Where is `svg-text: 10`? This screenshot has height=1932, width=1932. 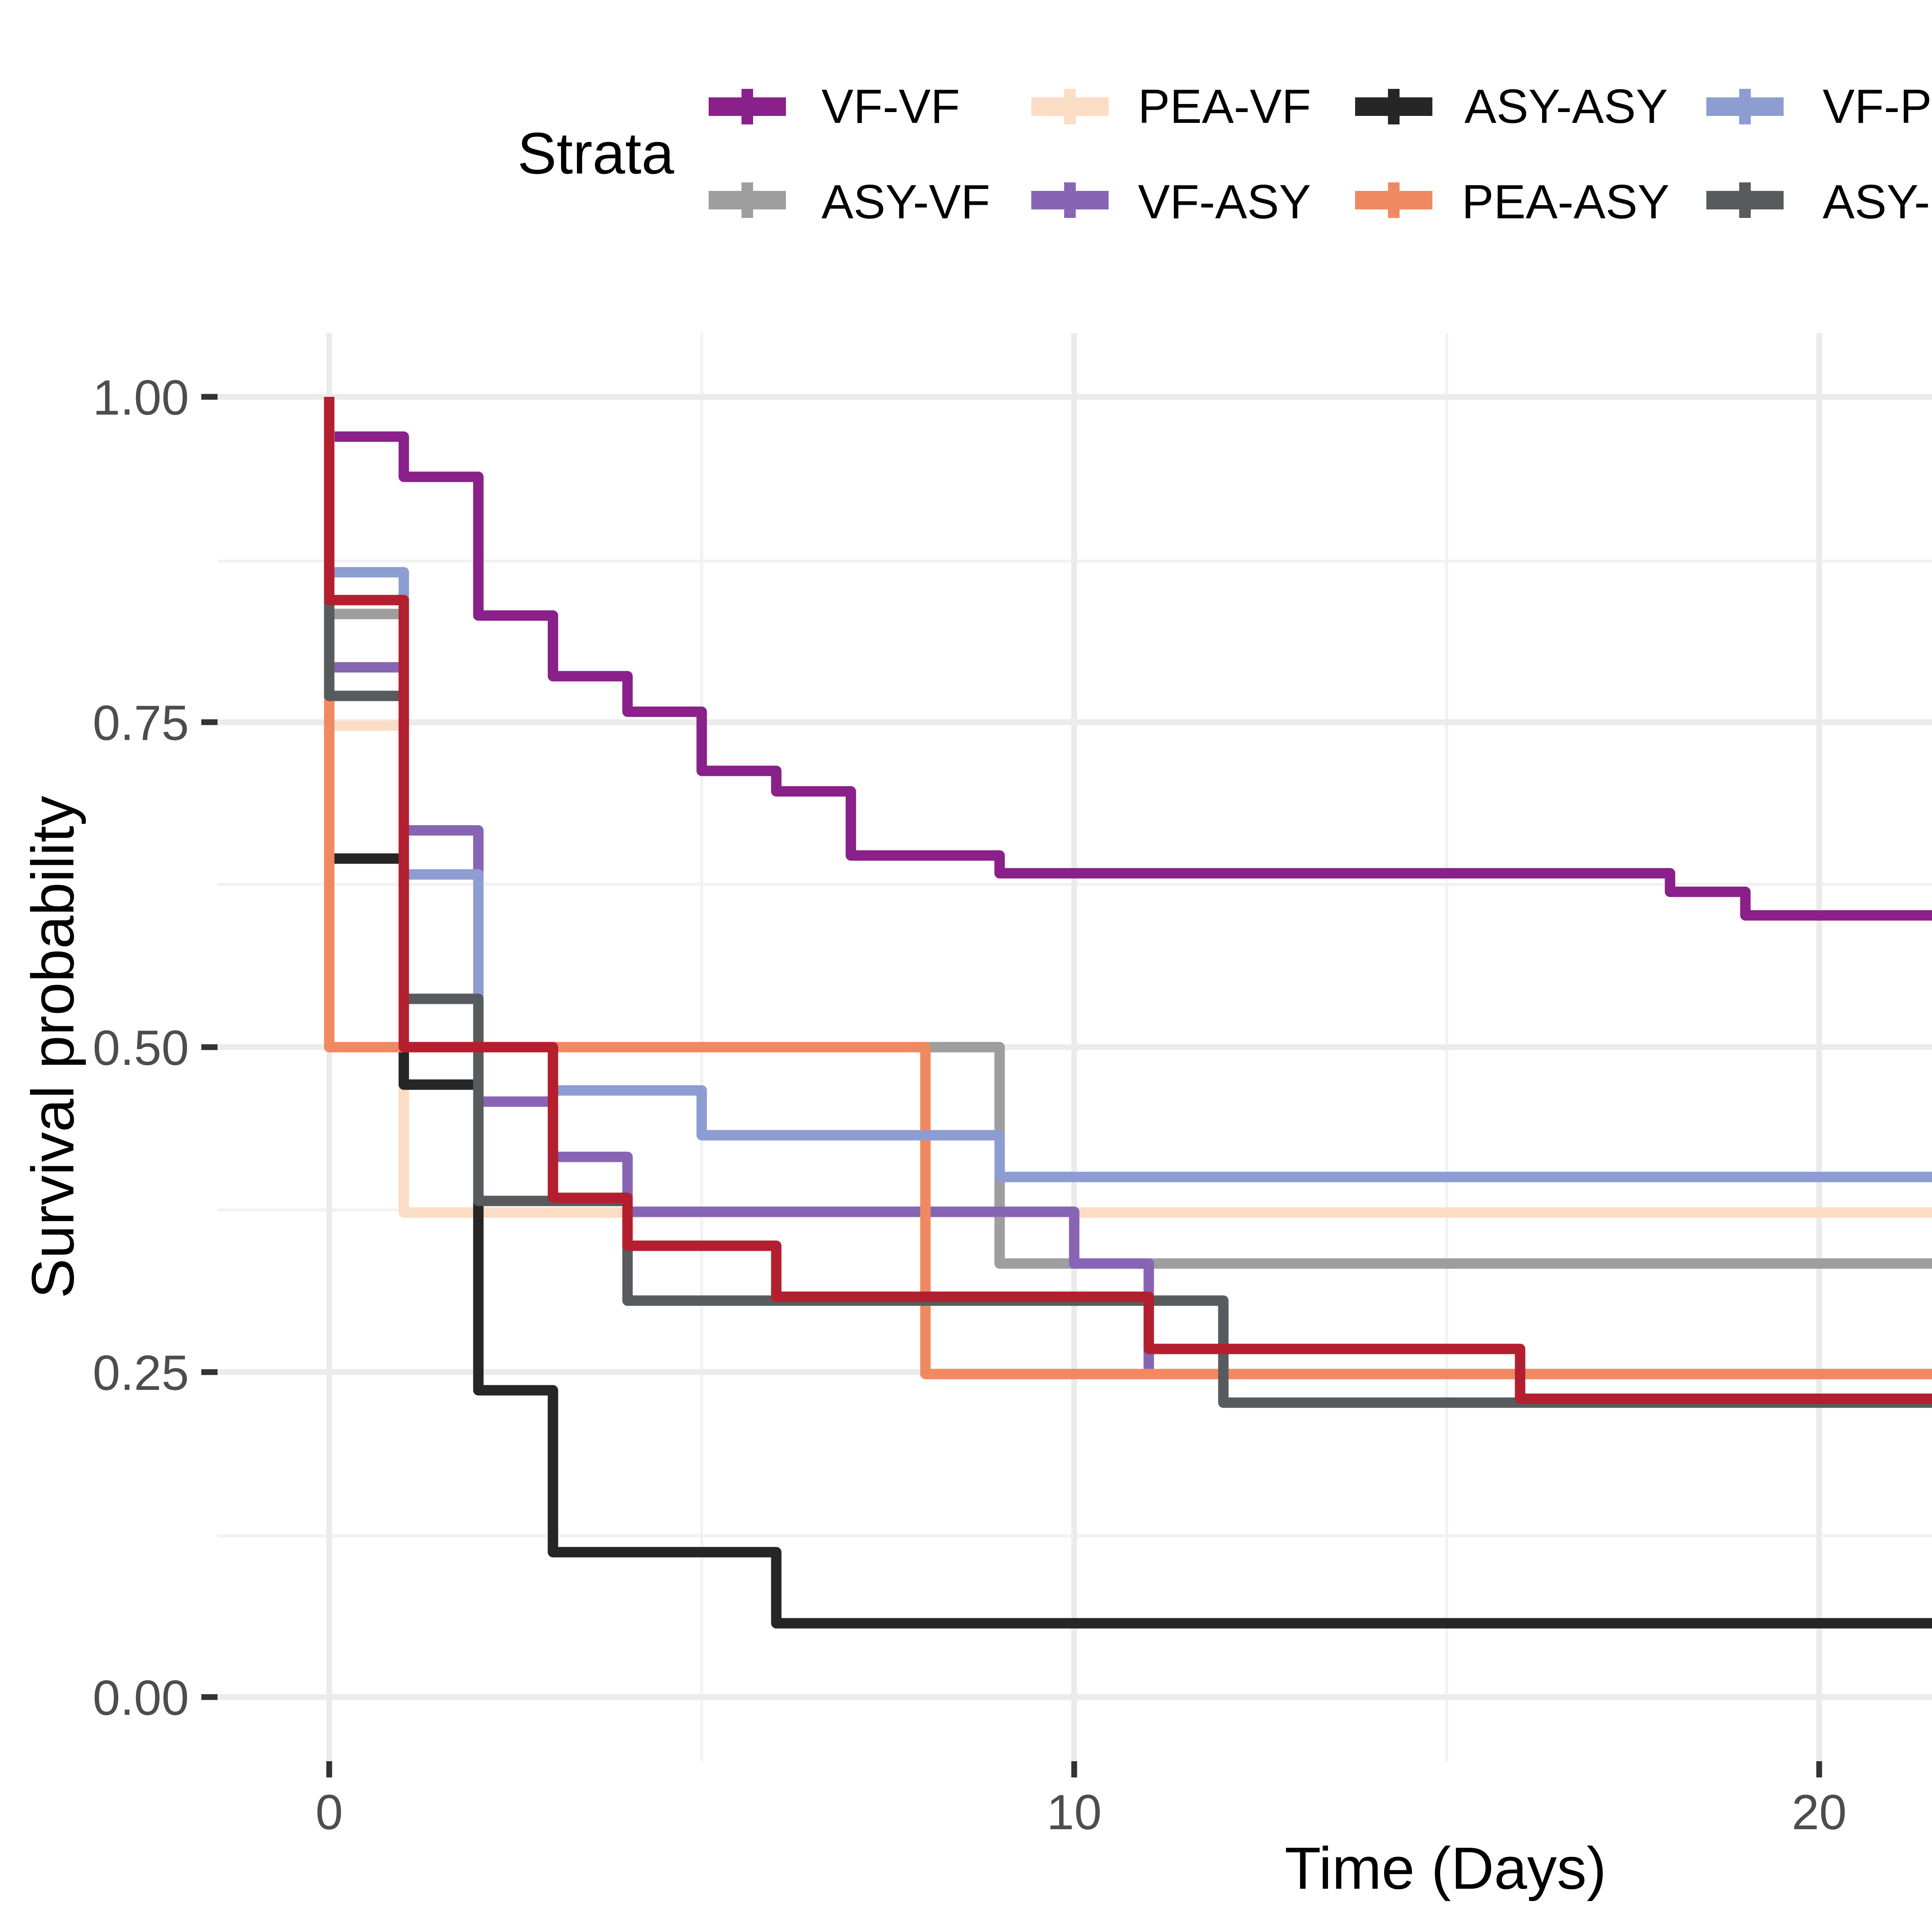 svg-text: 10 is located at coordinates (1074, 1813).